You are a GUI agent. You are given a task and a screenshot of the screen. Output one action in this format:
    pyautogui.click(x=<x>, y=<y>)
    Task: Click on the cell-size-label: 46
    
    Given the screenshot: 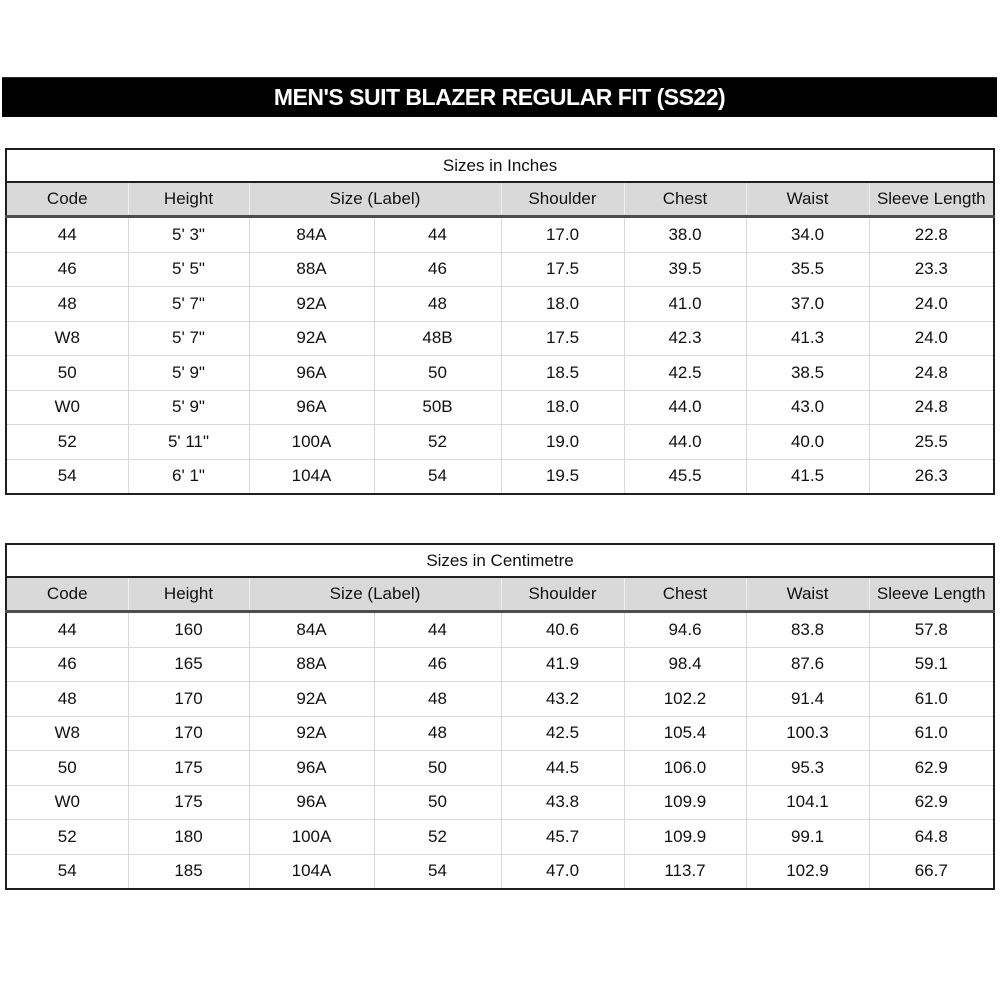 What is the action you would take?
    pyautogui.click(x=437, y=269)
    